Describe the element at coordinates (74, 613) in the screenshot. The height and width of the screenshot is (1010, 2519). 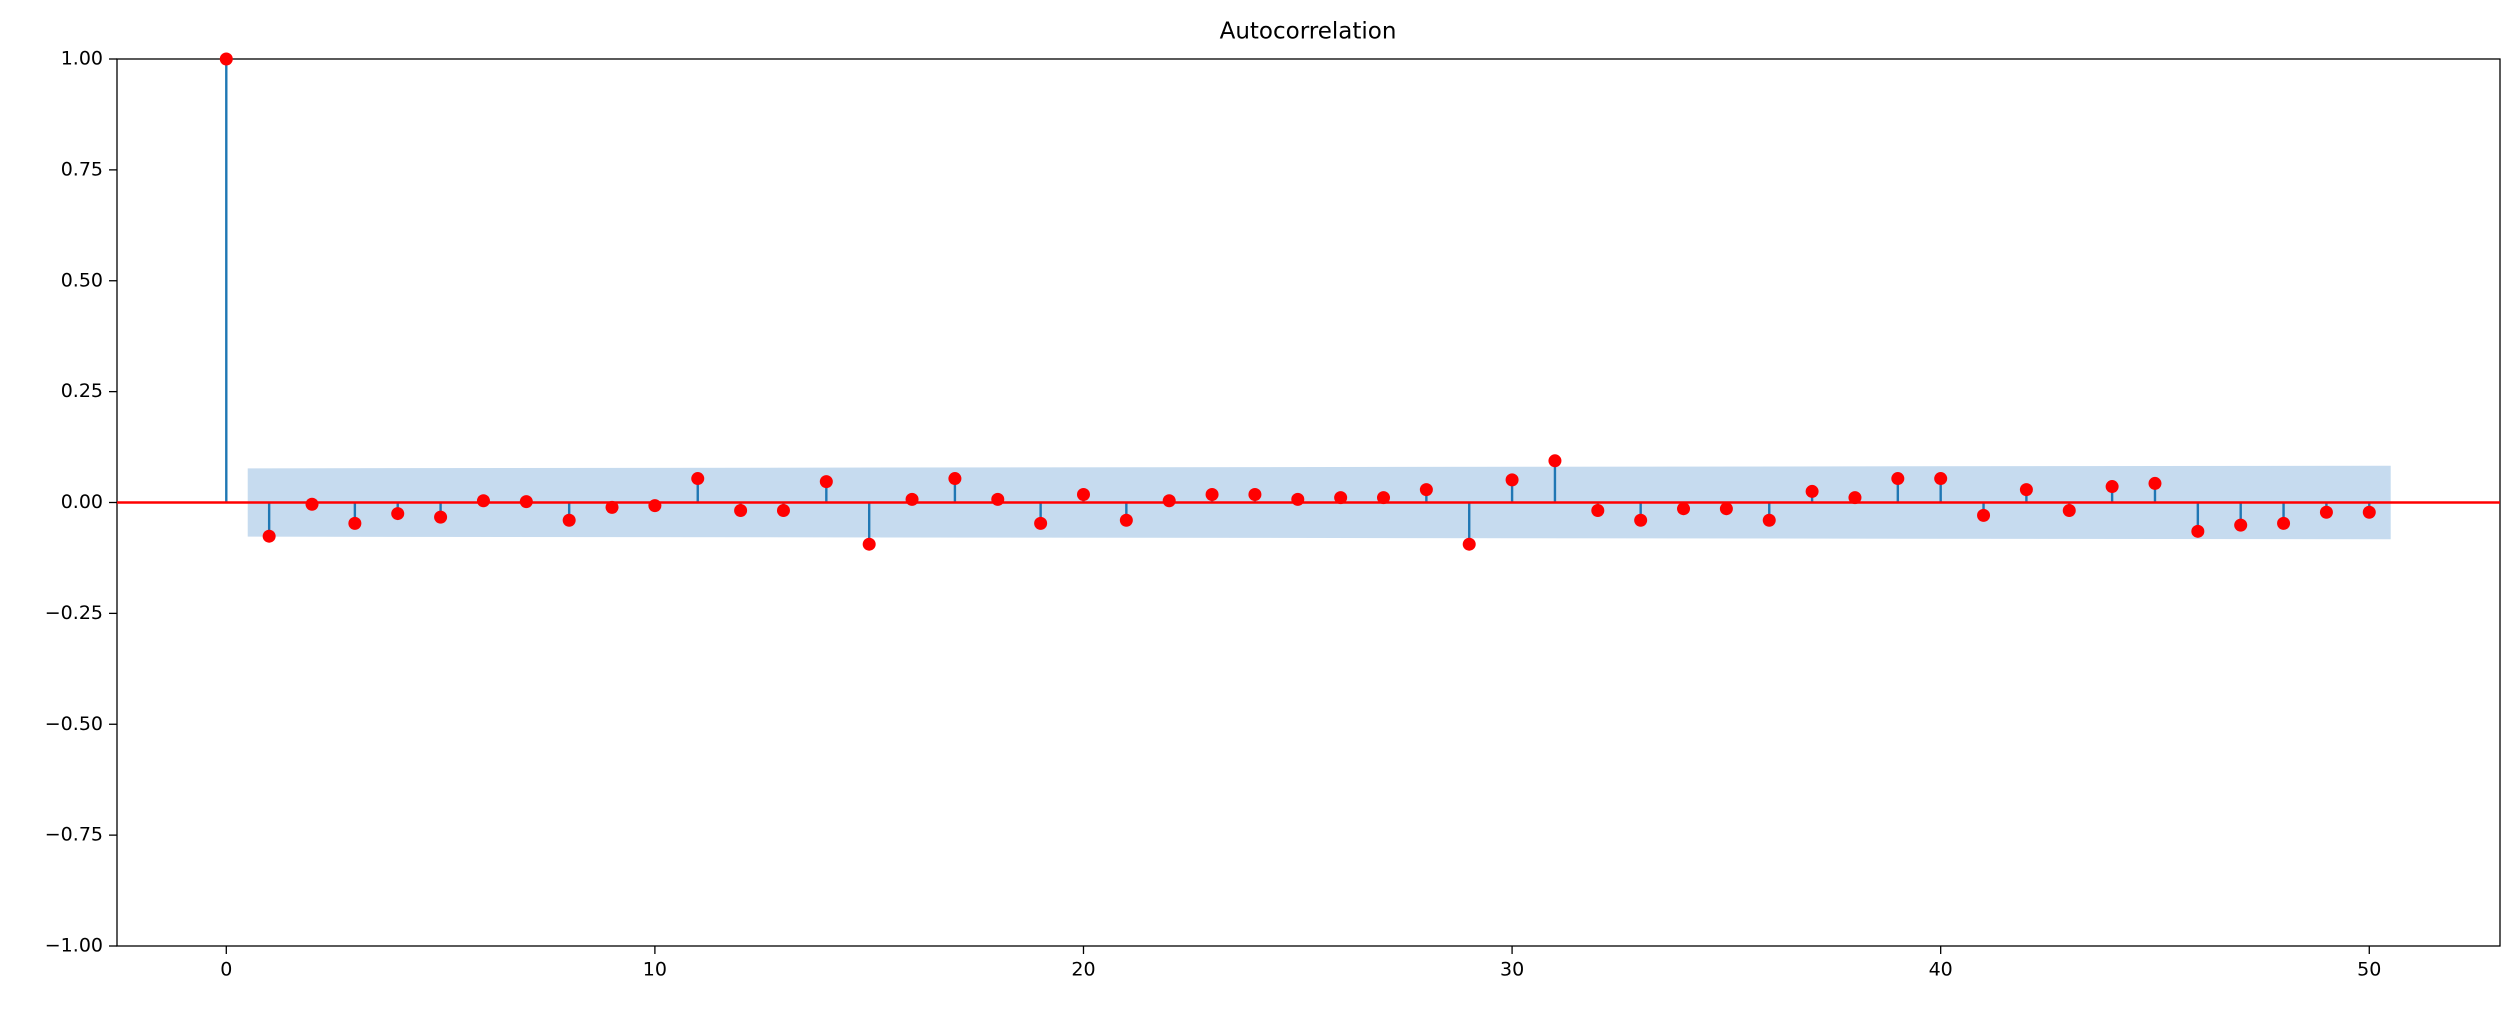
I see `y-tick-label: −0.25` at that location.